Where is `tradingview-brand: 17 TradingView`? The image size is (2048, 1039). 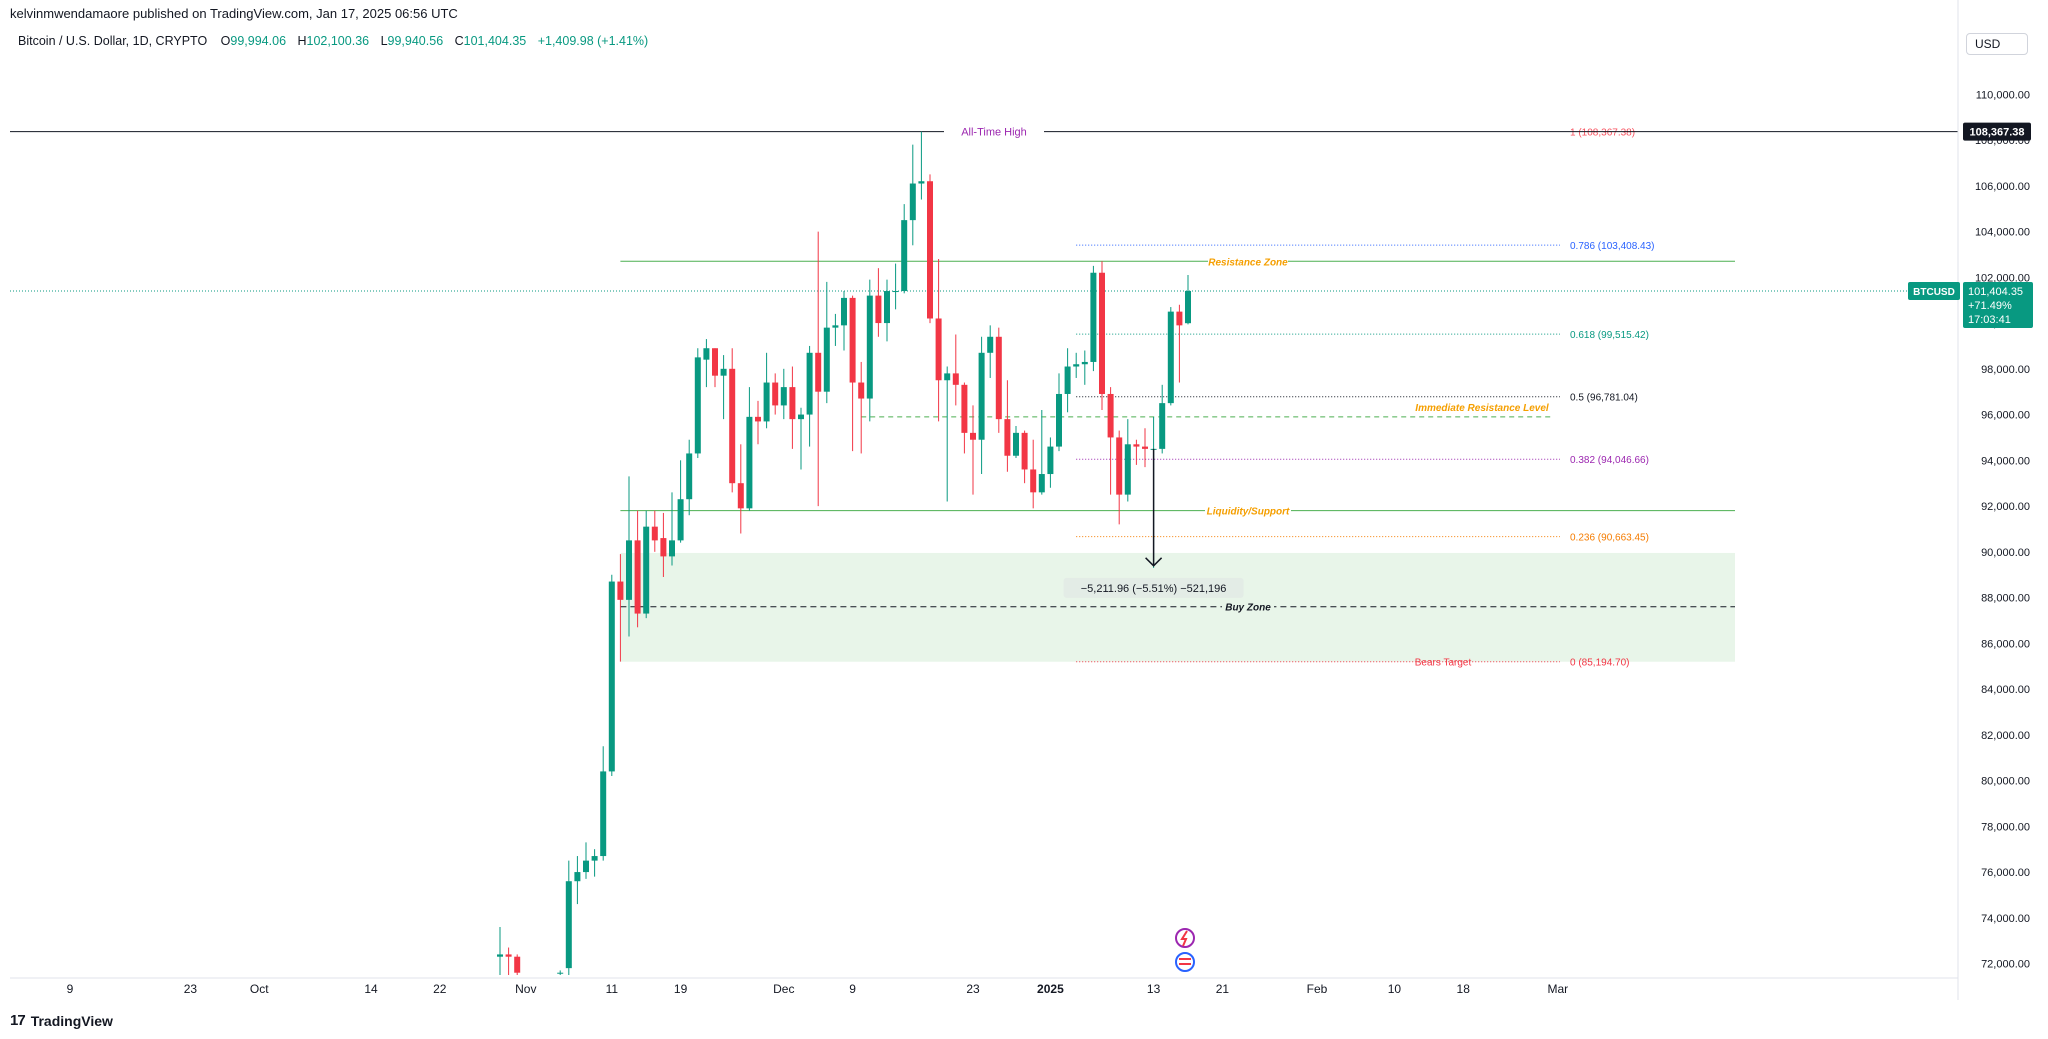
tradingview-brand: 17 TradingView is located at coordinates (61, 1020).